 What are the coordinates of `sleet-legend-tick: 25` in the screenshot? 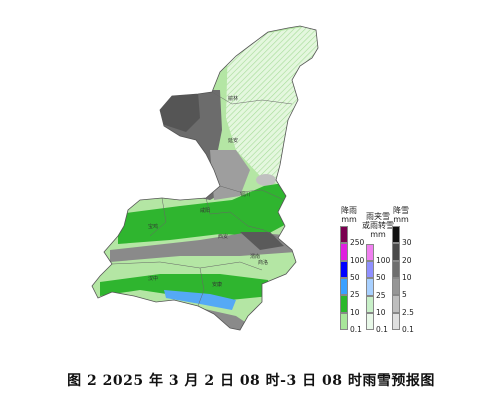 It's located at (381, 295).